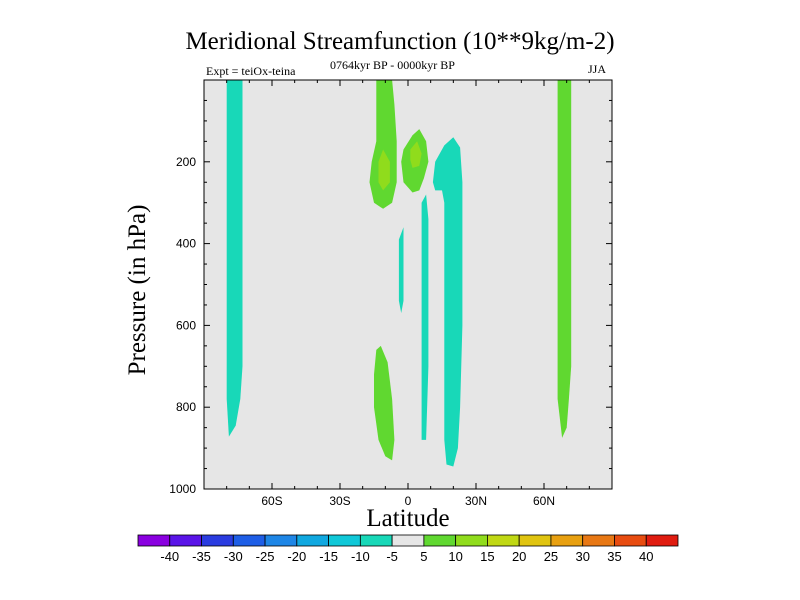 This screenshot has height=600, width=800. What do you see at coordinates (646, 556) in the screenshot?
I see `colorbar-label: 40` at bounding box center [646, 556].